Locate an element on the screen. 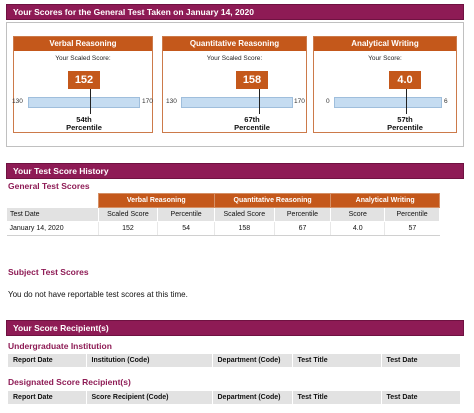 This screenshot has width=474, height=413. scale-max: 6 is located at coordinates (446, 101).